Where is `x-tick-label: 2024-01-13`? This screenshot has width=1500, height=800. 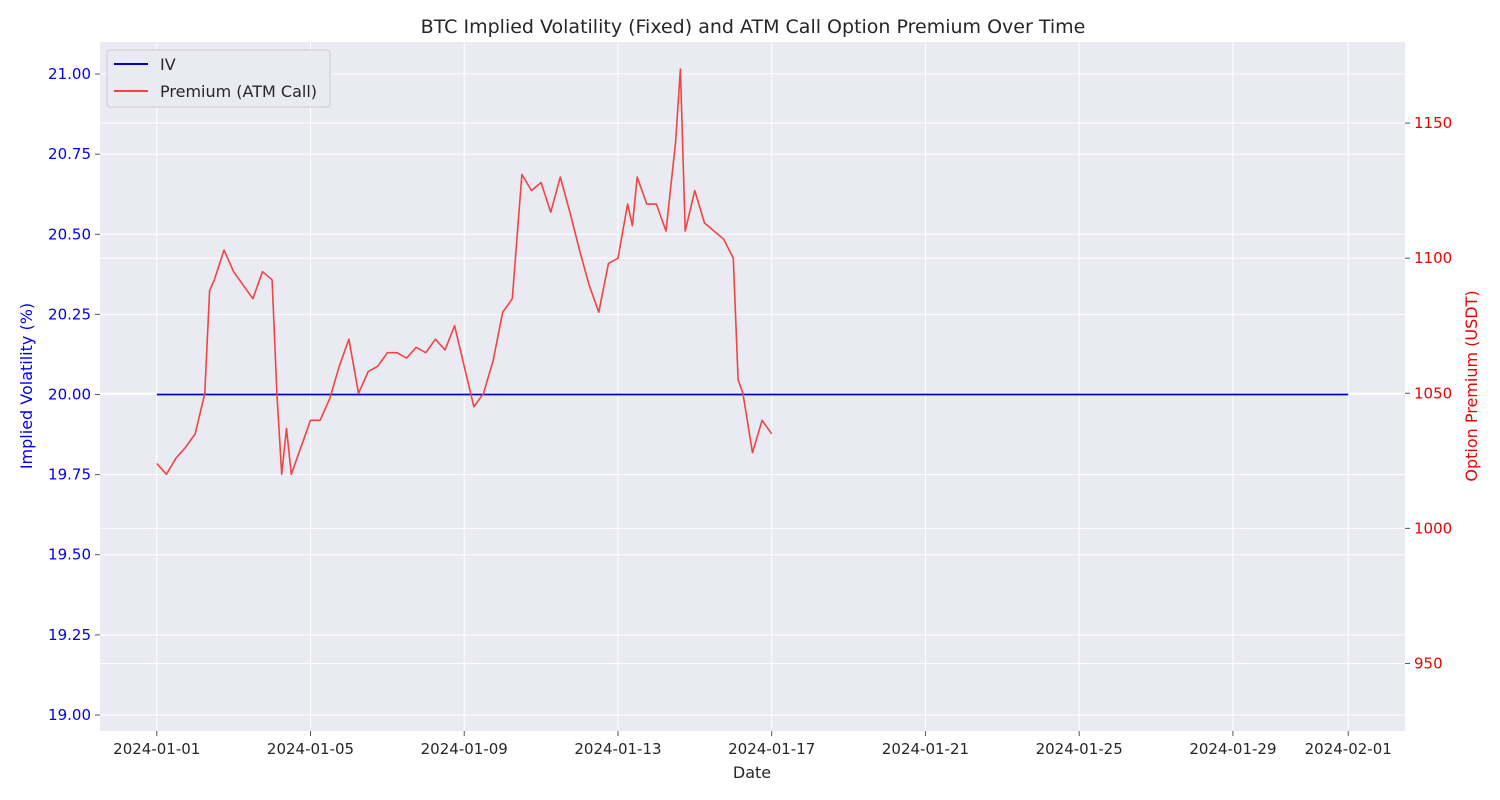
x-tick-label: 2024-01-13 is located at coordinates (617, 749).